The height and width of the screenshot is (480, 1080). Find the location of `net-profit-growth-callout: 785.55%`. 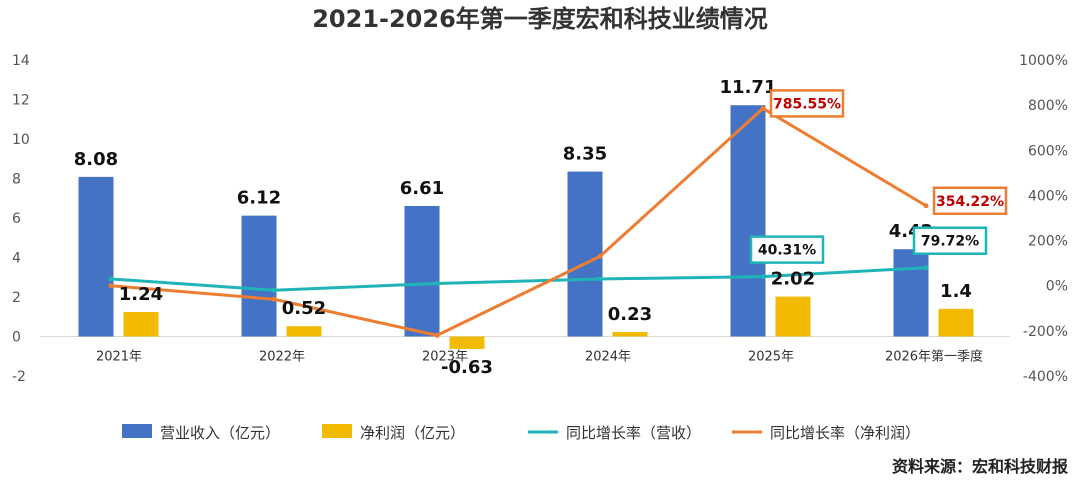

net-profit-growth-callout: 785.55% is located at coordinates (807, 104).